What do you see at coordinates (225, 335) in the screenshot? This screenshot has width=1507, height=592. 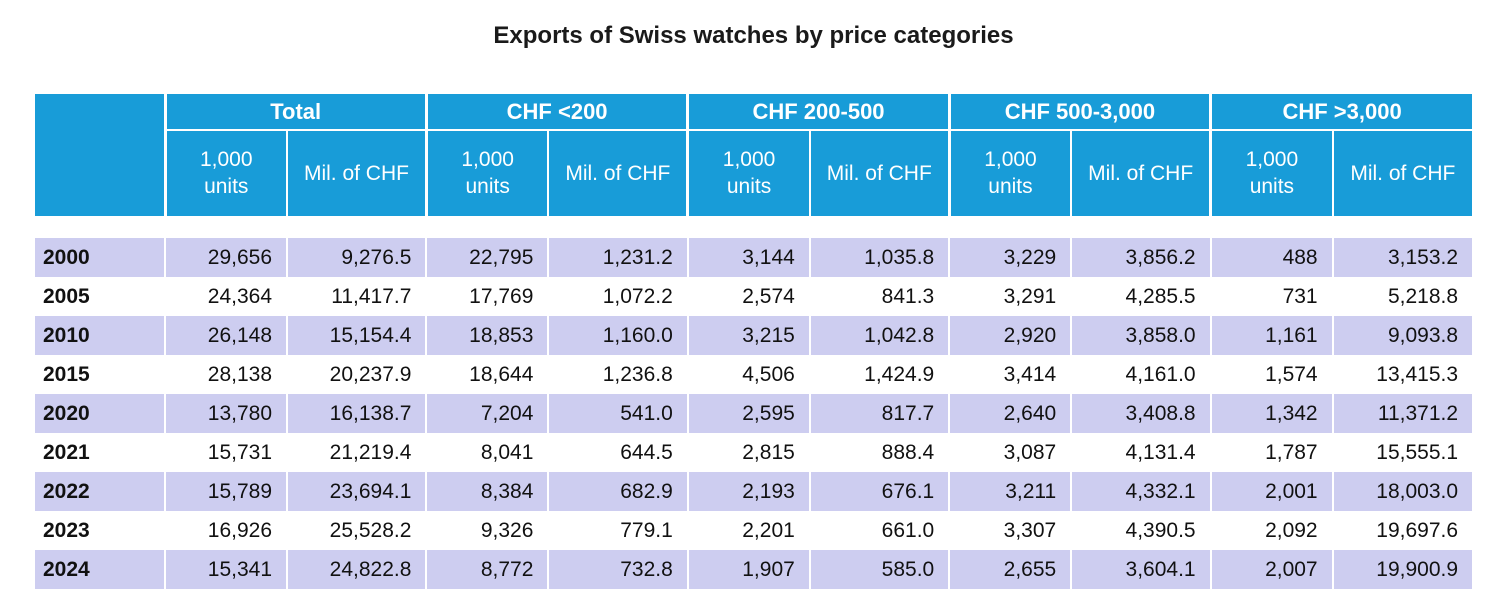 I see `value-cell: 26,148` at bounding box center [225, 335].